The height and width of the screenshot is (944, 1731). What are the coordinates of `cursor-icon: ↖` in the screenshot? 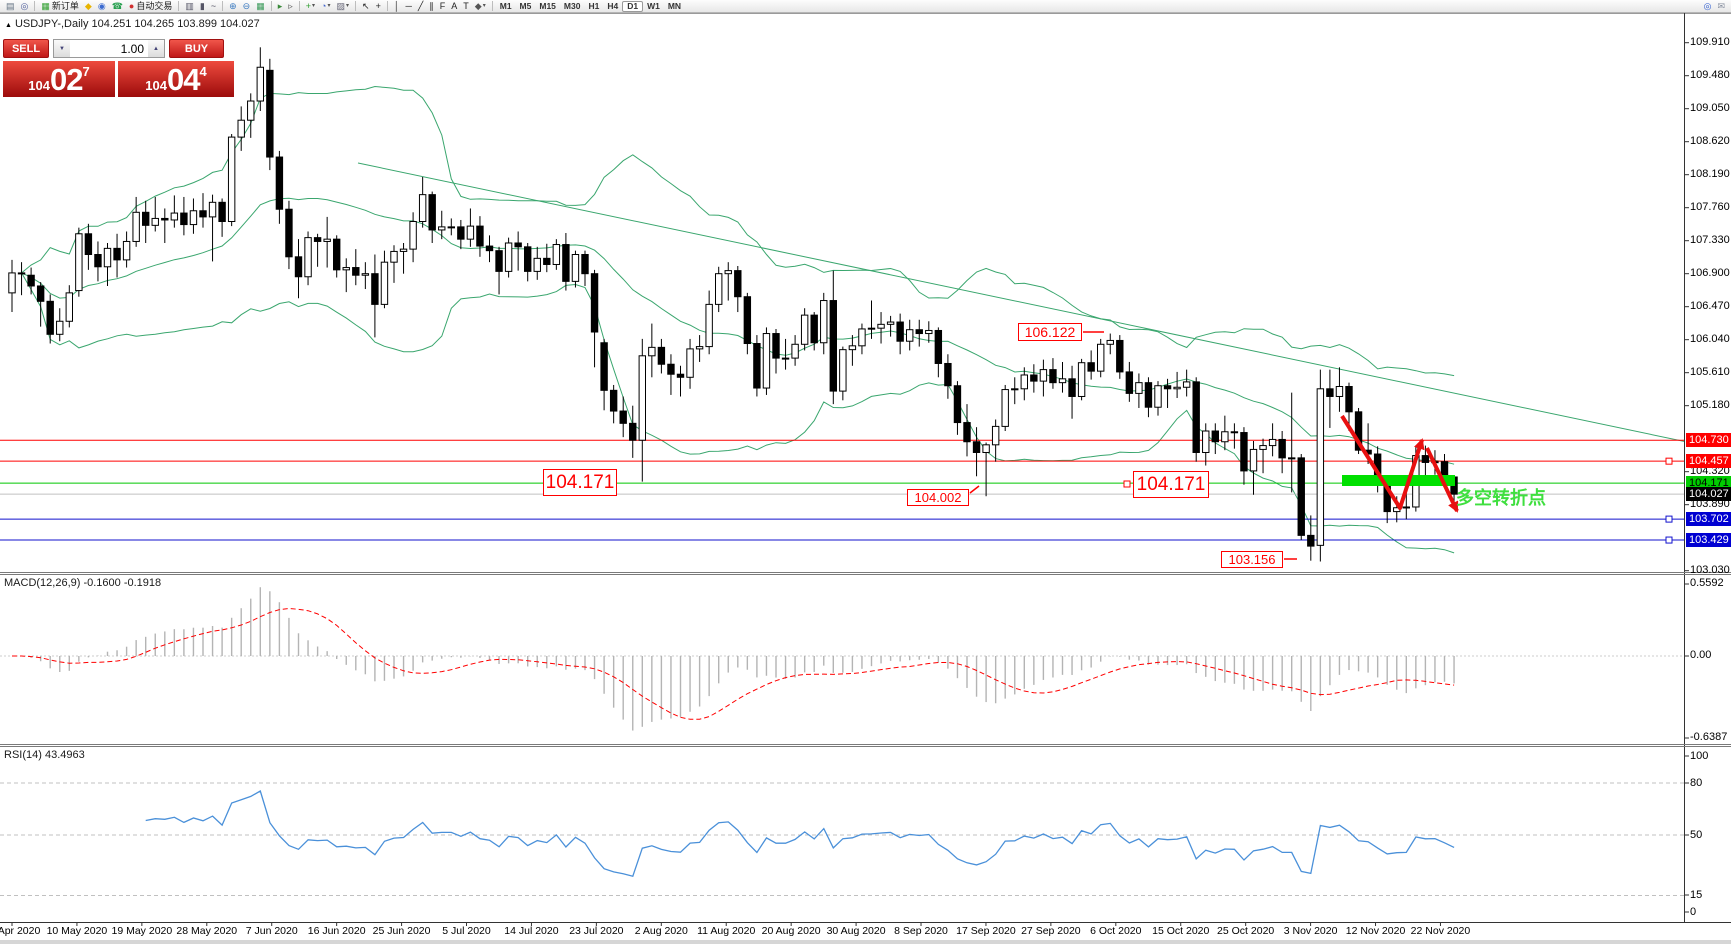 It's located at (366, 6).